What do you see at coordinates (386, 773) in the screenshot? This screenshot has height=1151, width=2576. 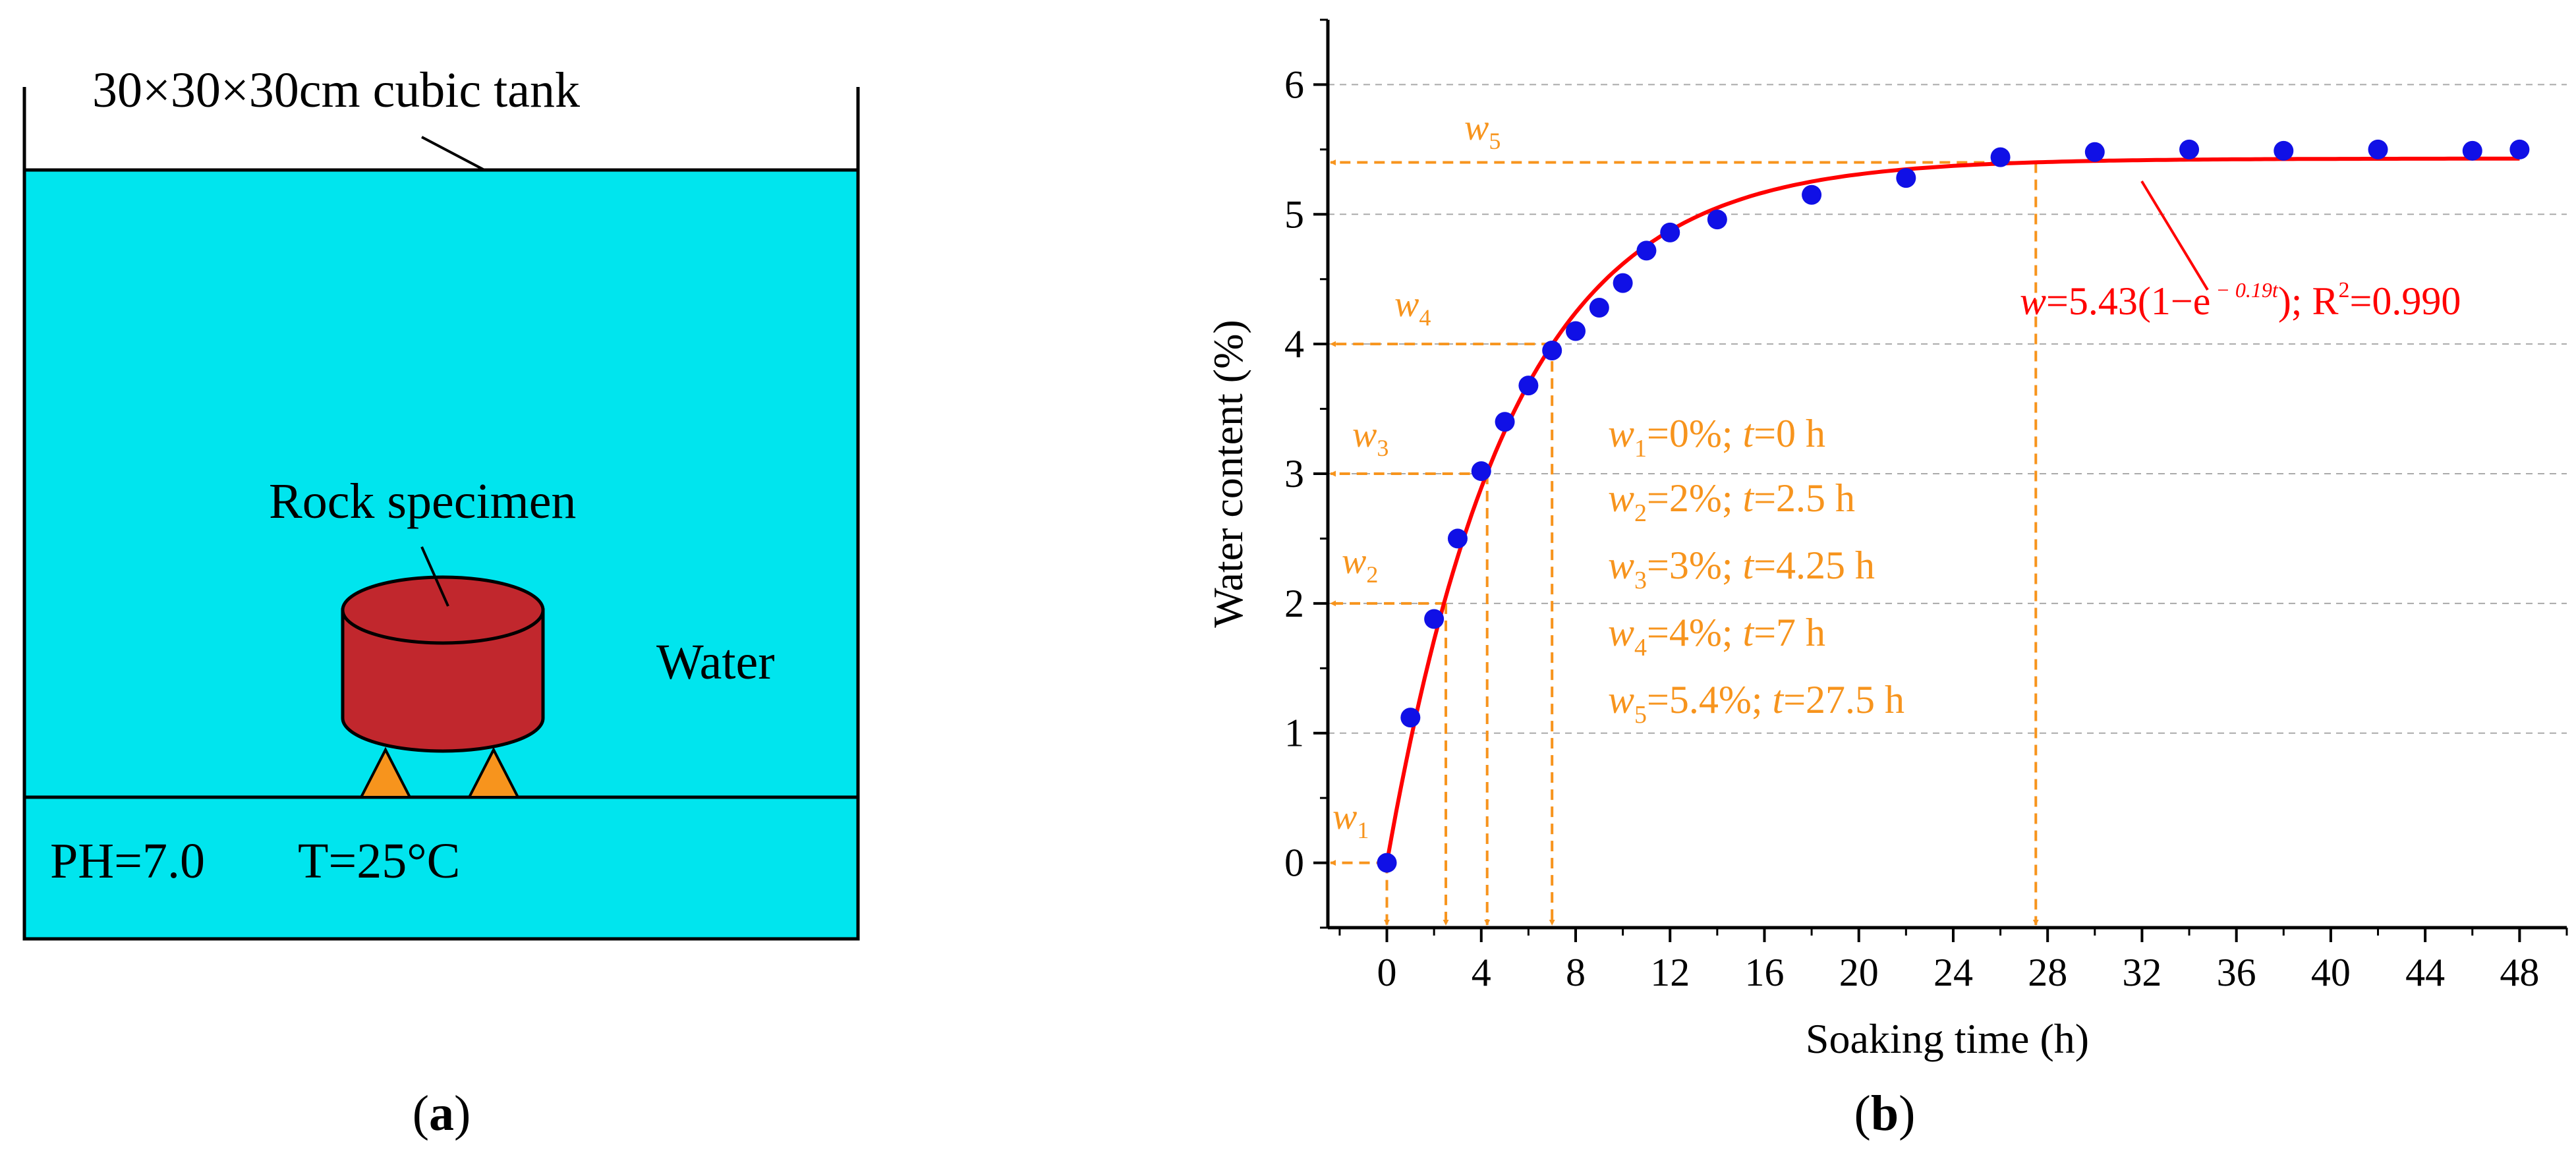 I see `support-left` at bounding box center [386, 773].